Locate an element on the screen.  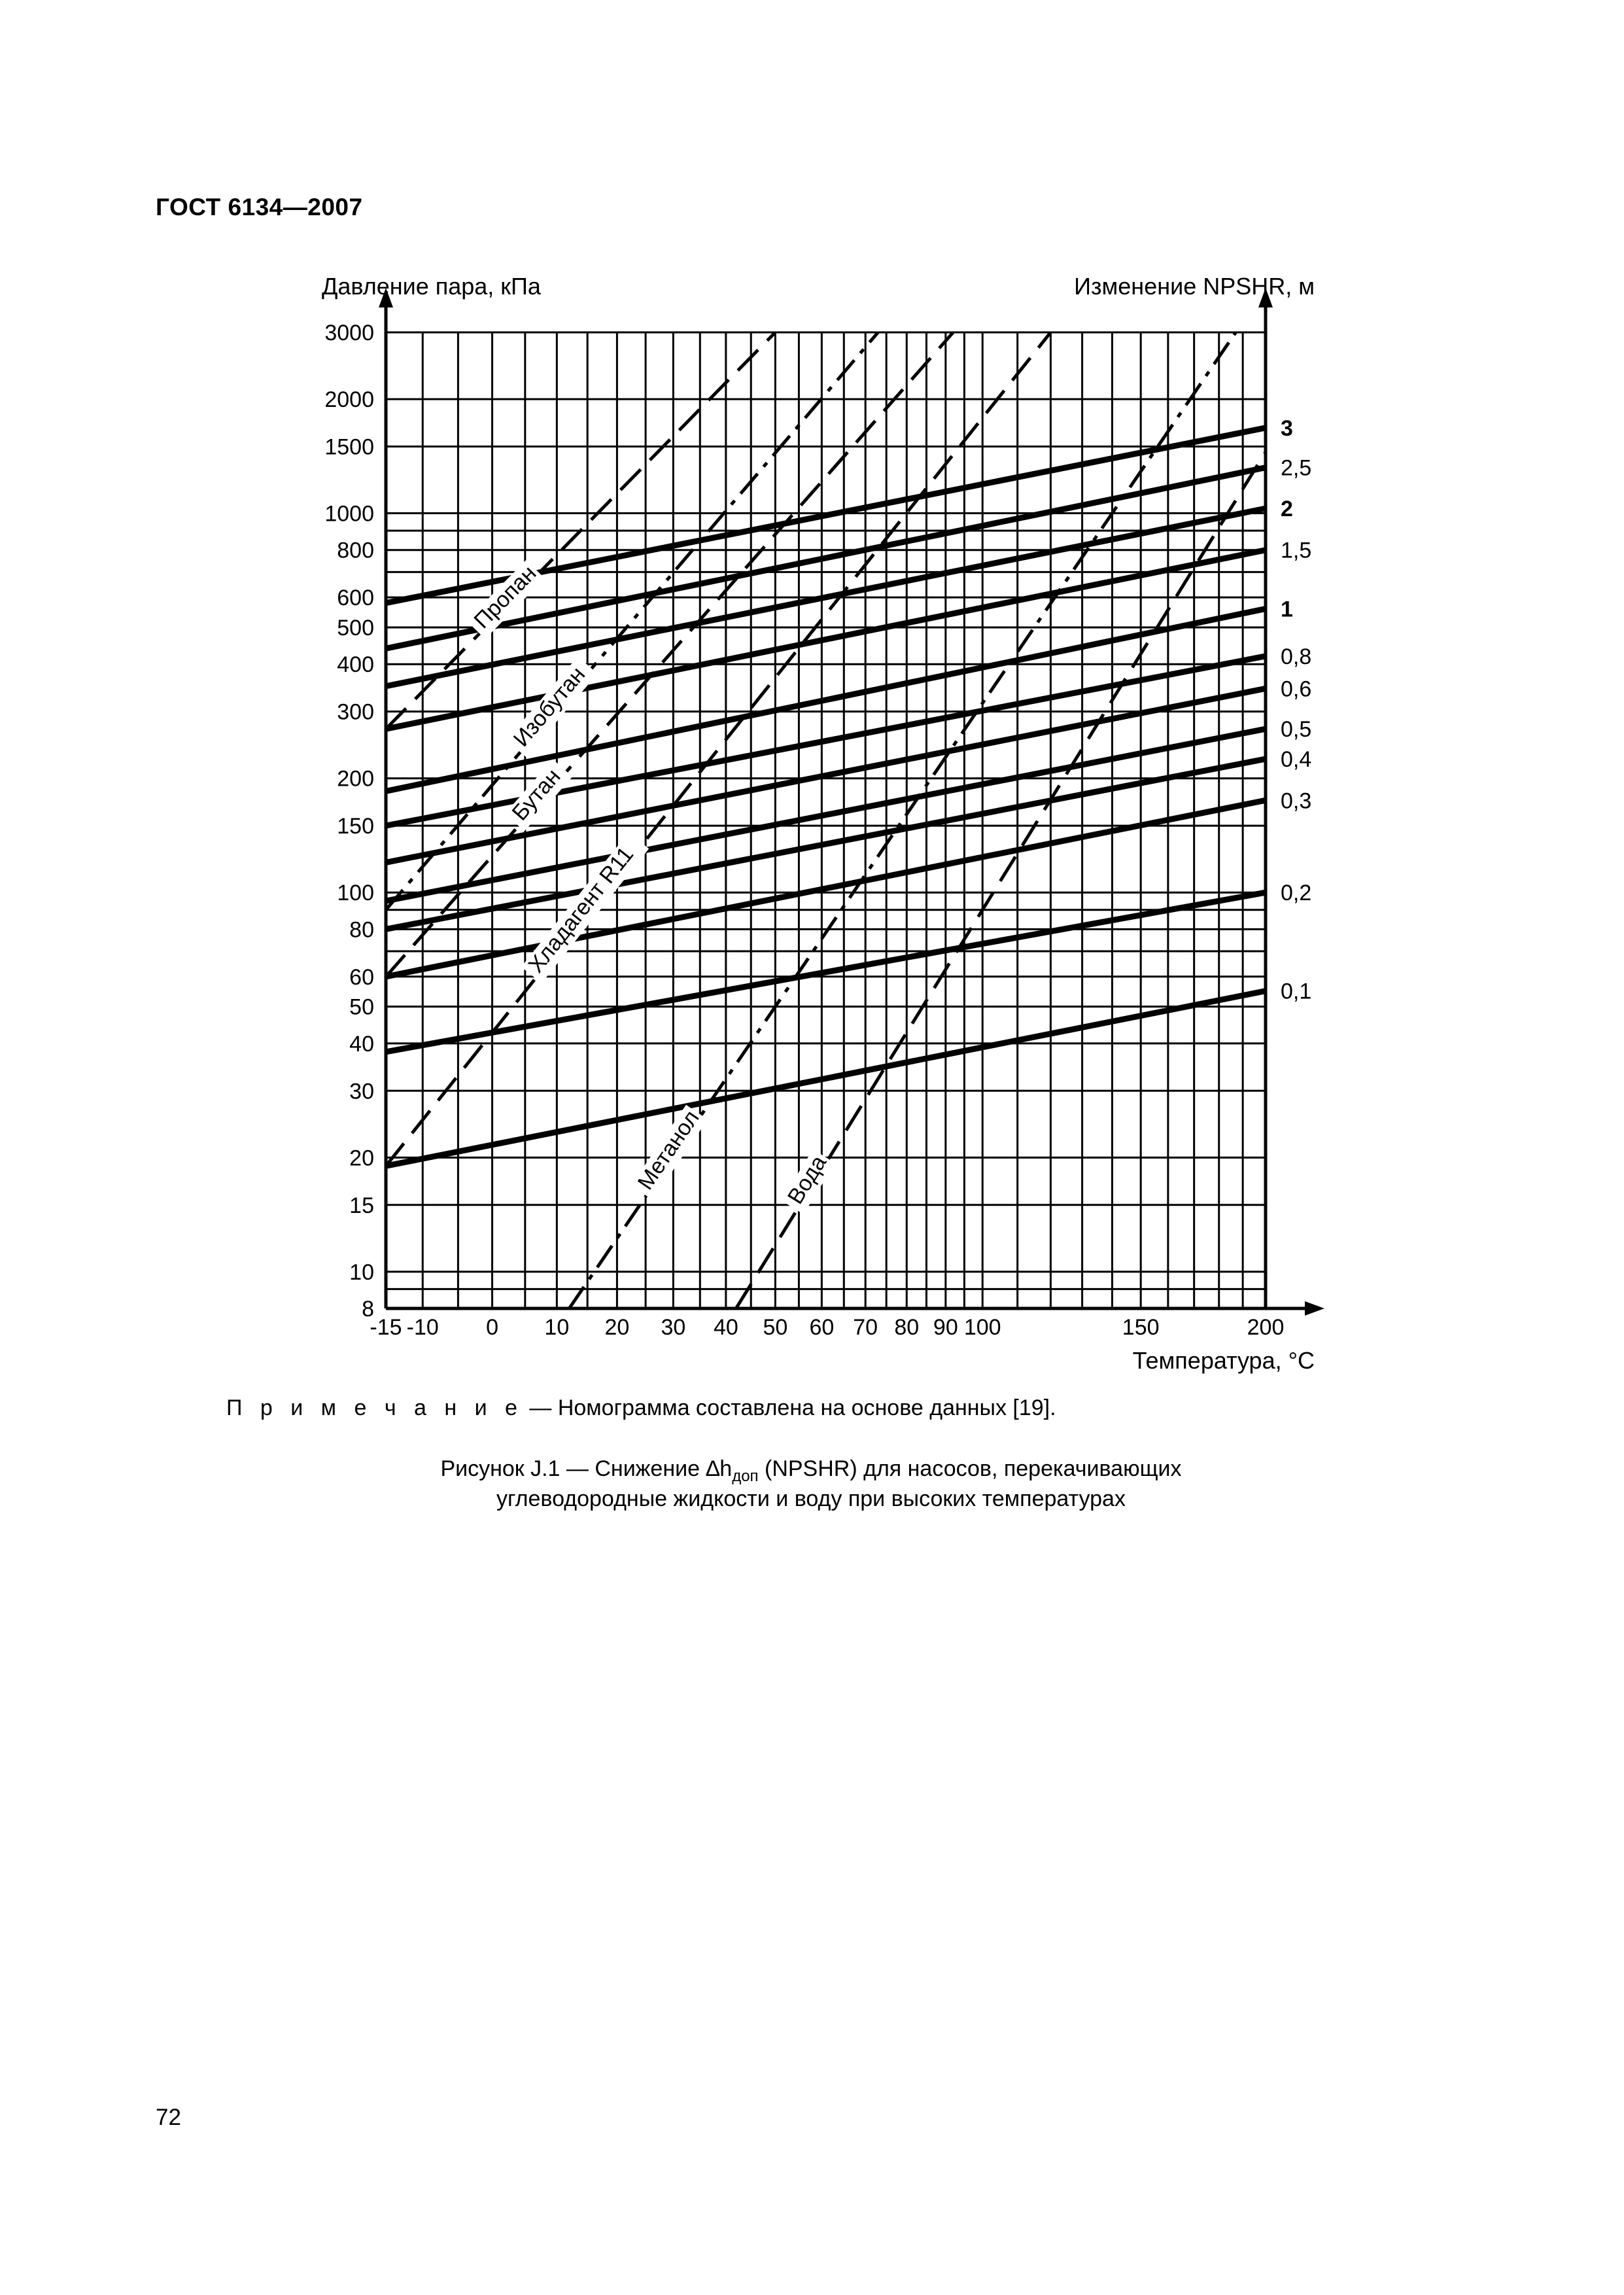
y-tick-label: 300 is located at coordinates (355, 713).